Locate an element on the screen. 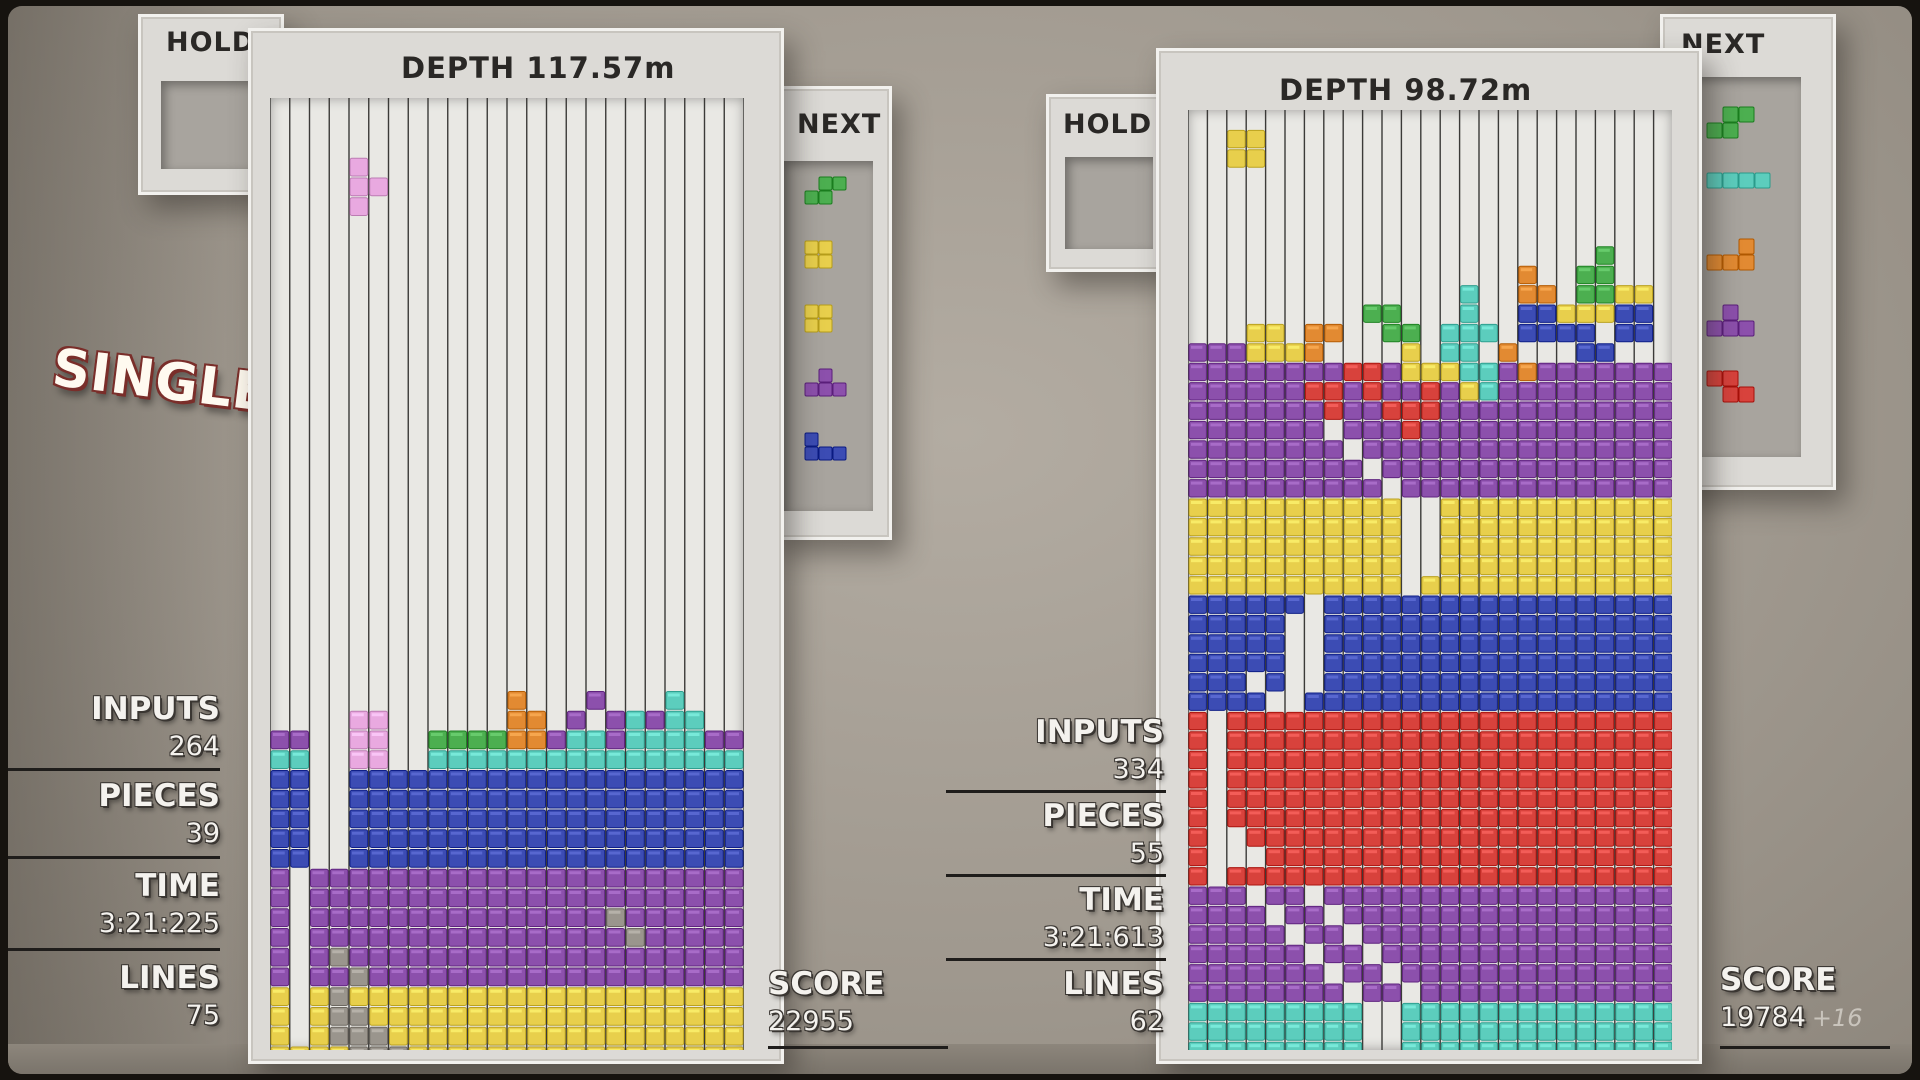  p2-score: SCORE 19784 +16 is located at coordinates (1791, 998).